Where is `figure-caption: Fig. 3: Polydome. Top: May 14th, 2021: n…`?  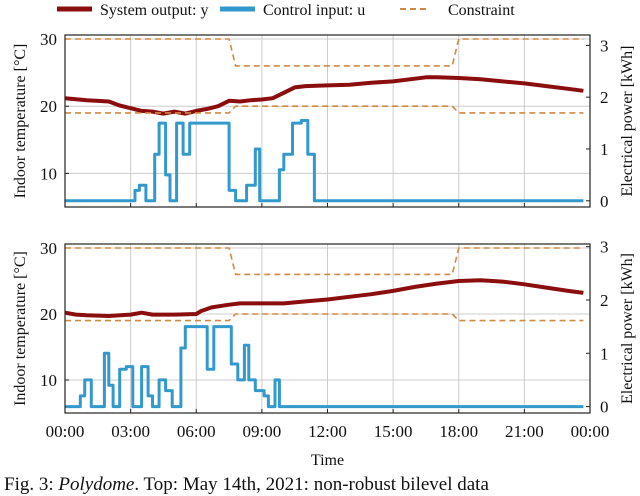
figure-caption: Fig. 3: Polydome. Top: May 14th, 2021: n… is located at coordinates (246, 485).